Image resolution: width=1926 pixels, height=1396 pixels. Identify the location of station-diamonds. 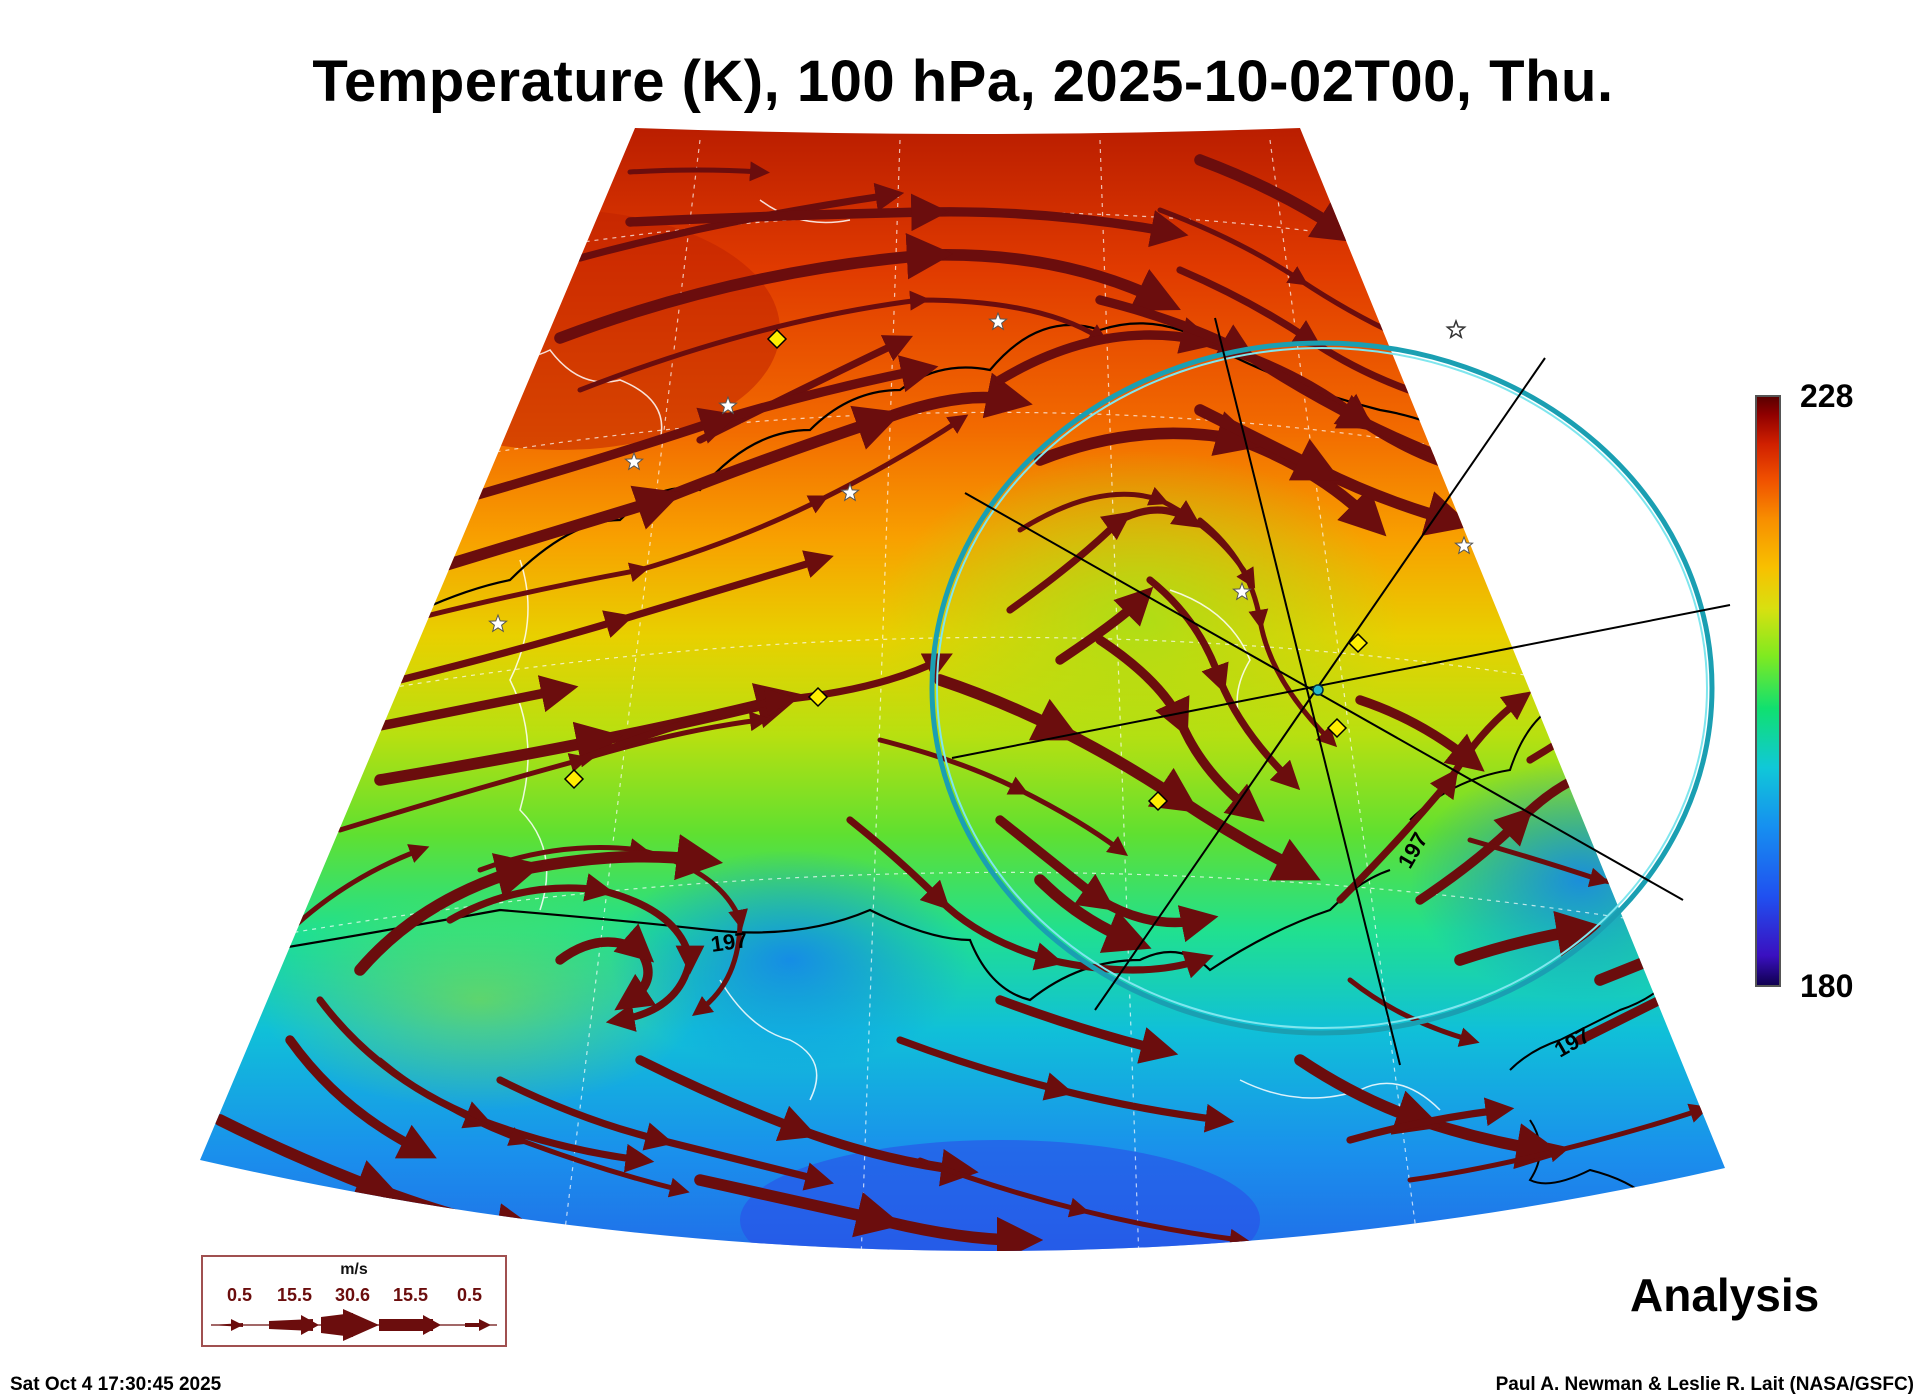
(966, 570).